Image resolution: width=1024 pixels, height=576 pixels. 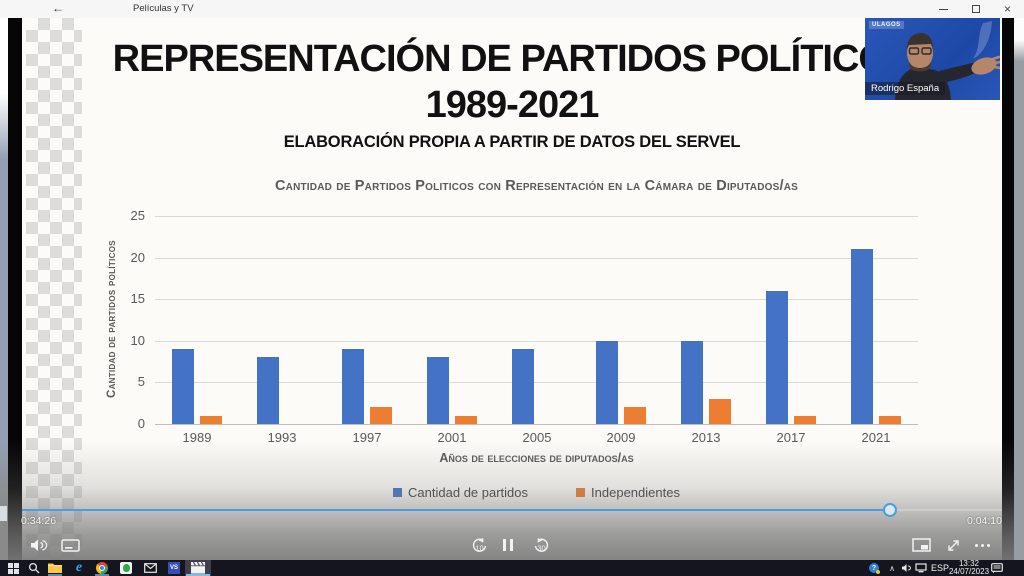 I want to click on bar-independientes-2001, so click(x=466, y=420).